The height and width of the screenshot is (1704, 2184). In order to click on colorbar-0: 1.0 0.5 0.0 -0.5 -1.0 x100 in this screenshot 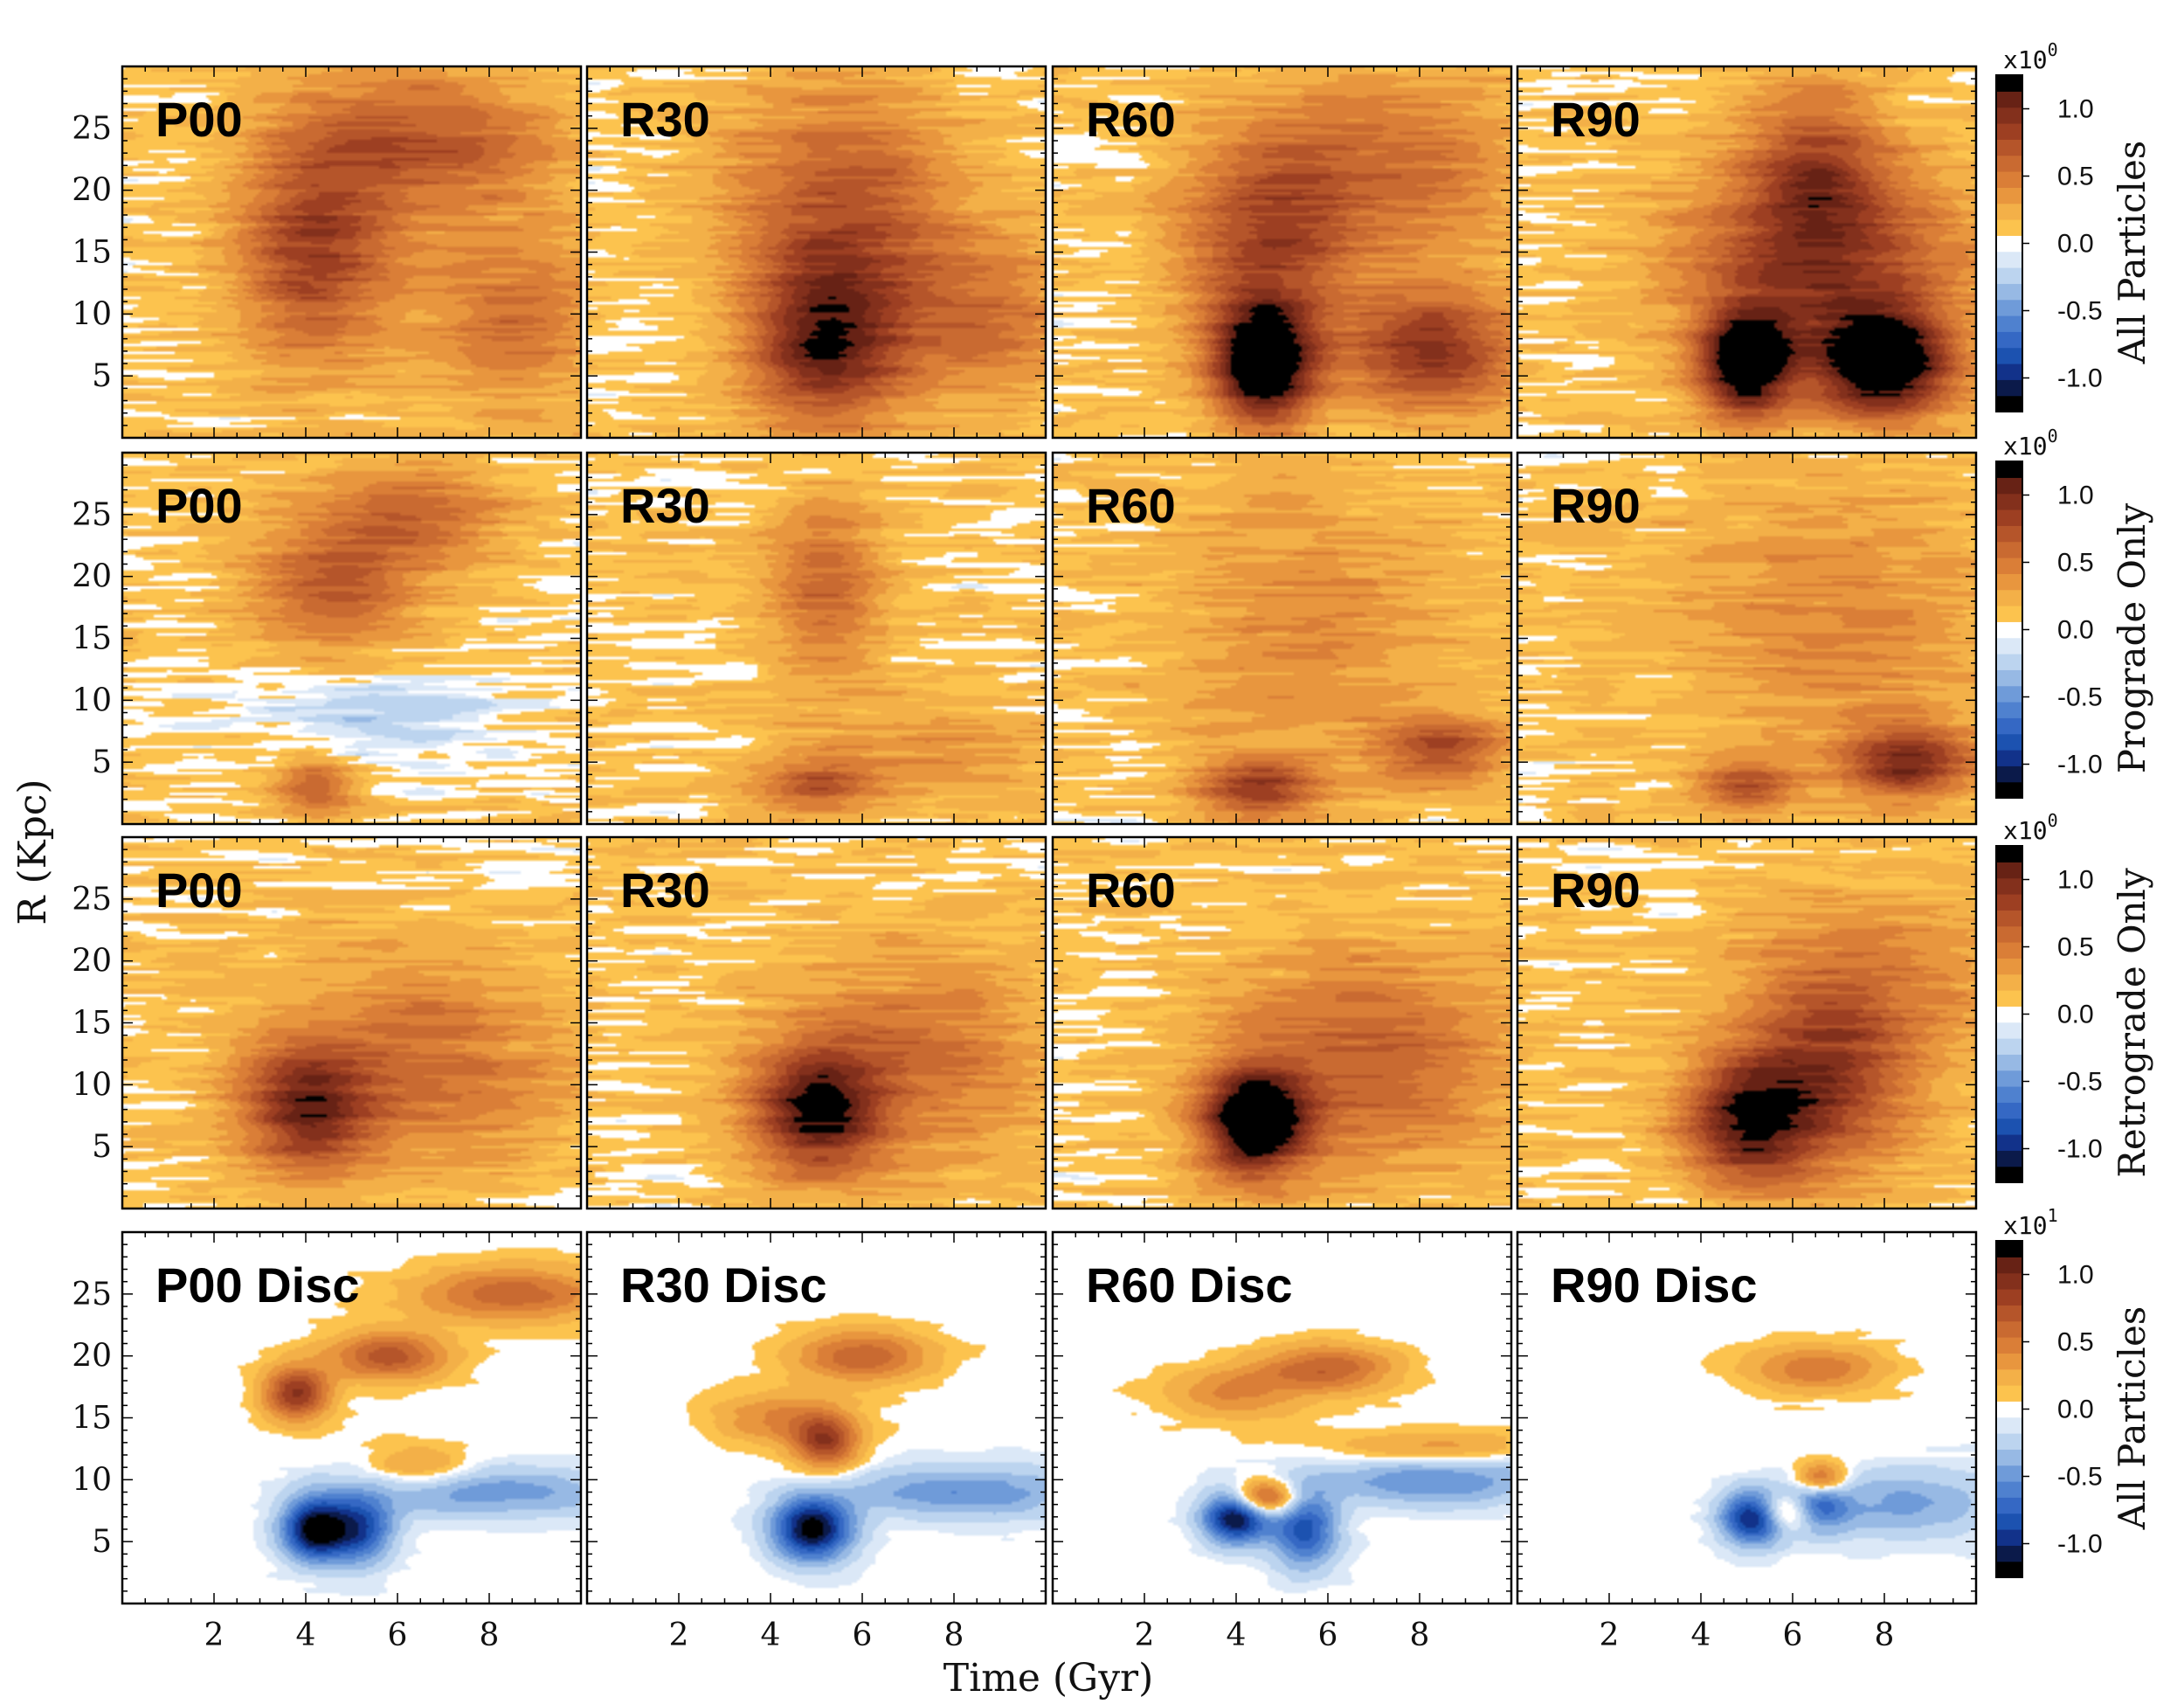, I will do `click(2049, 225)`.